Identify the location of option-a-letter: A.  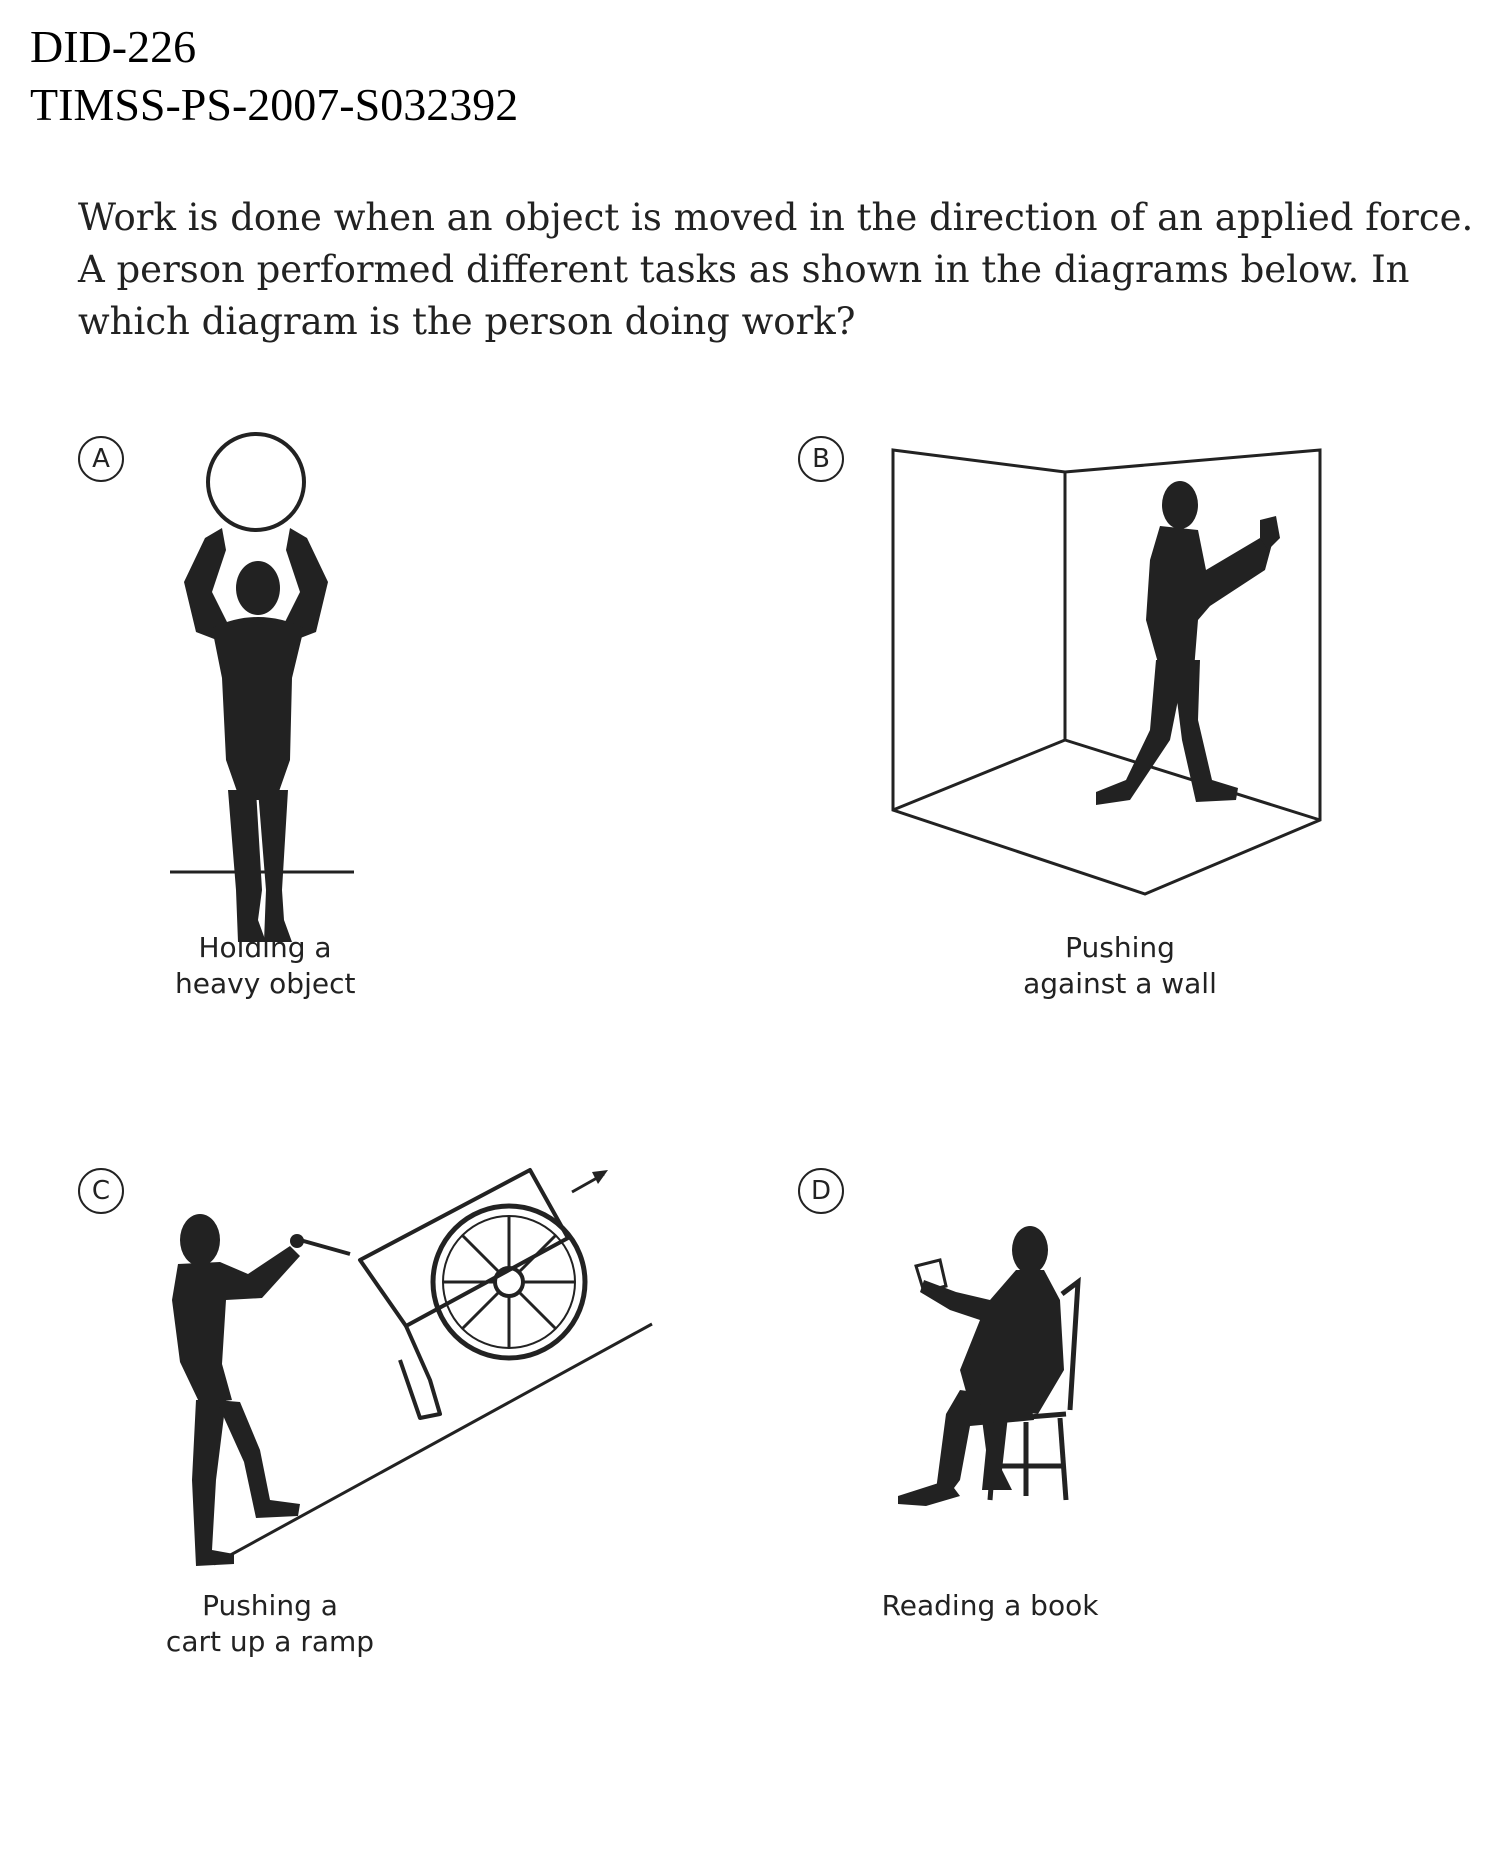
(101, 459).